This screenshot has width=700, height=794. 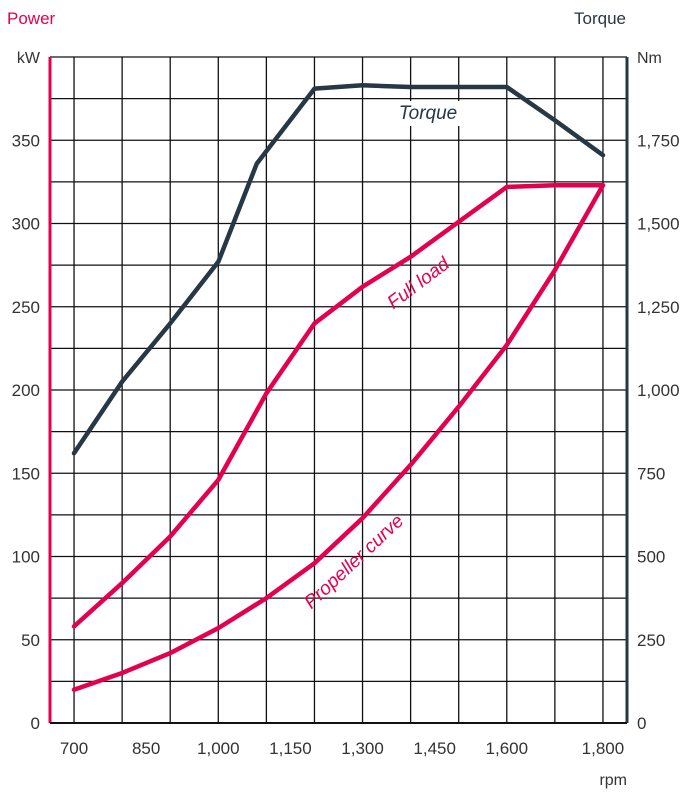 What do you see at coordinates (218, 748) in the screenshot?
I see `x-tick-label: 1,000` at bounding box center [218, 748].